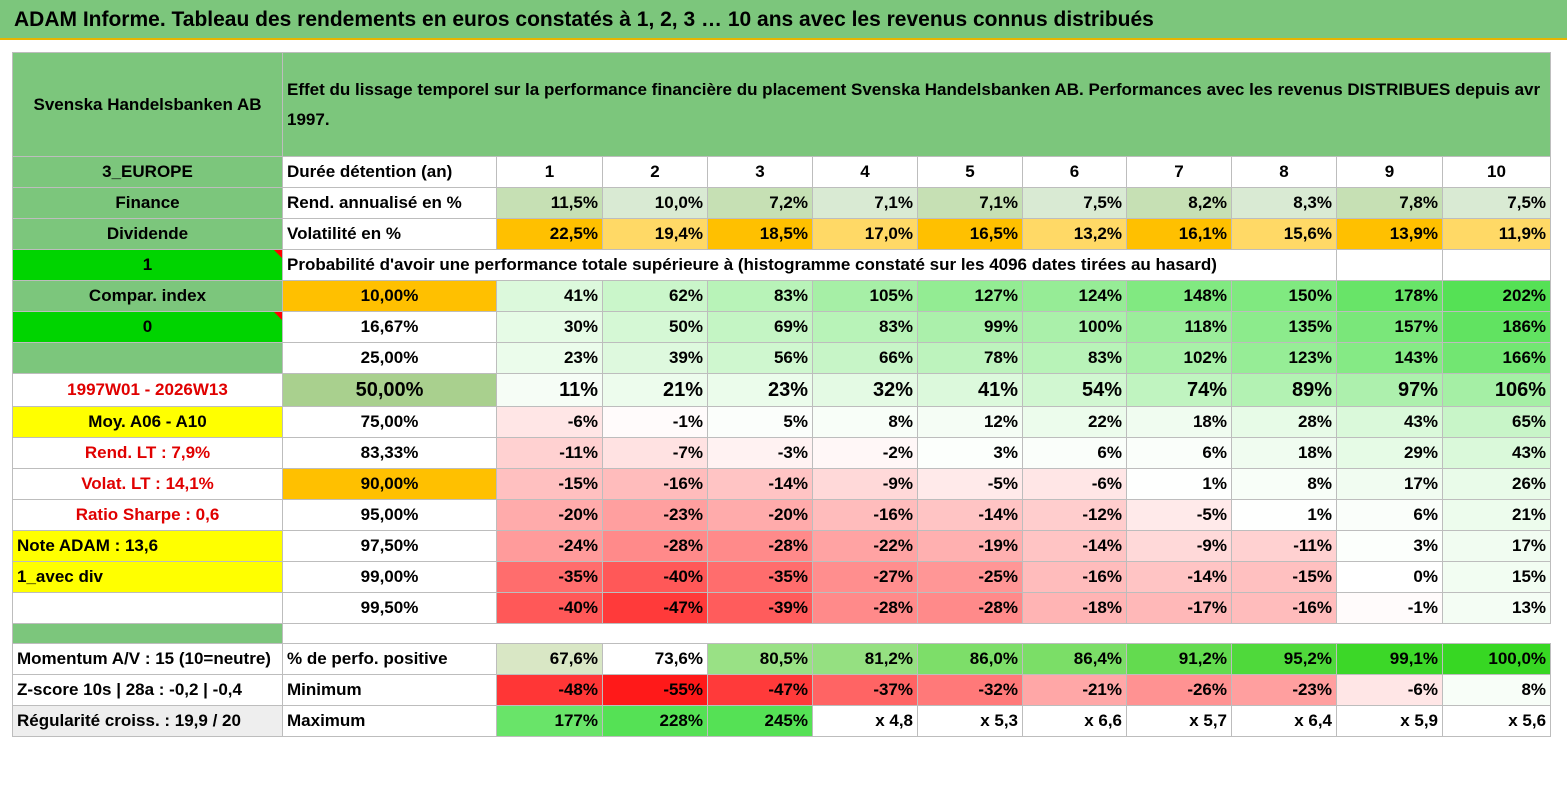 This screenshot has width=1567, height=785. I want to click on threshold-cell: 99,00%, so click(389, 577).